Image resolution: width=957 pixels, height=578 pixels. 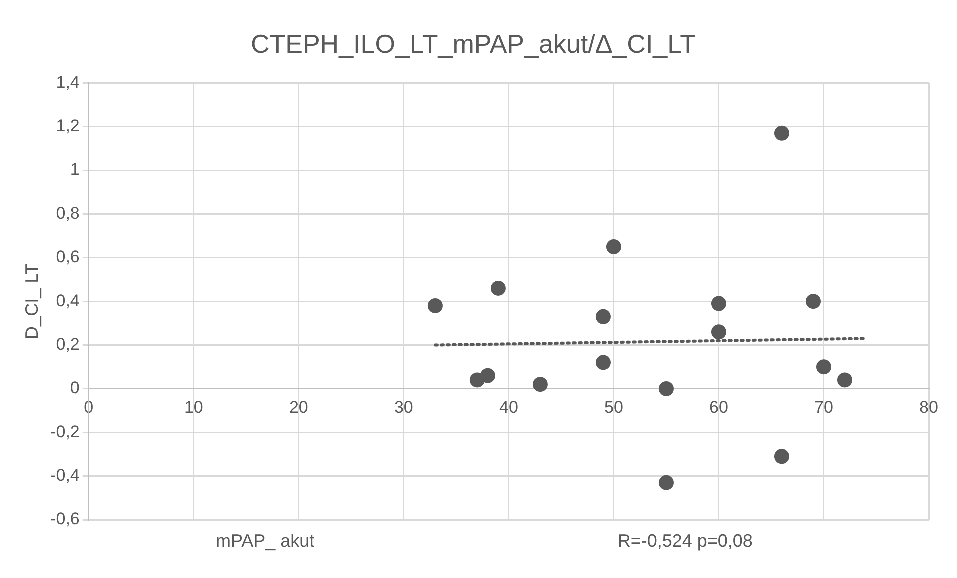 I want to click on x-tick-label: 60, so click(x=719, y=407).